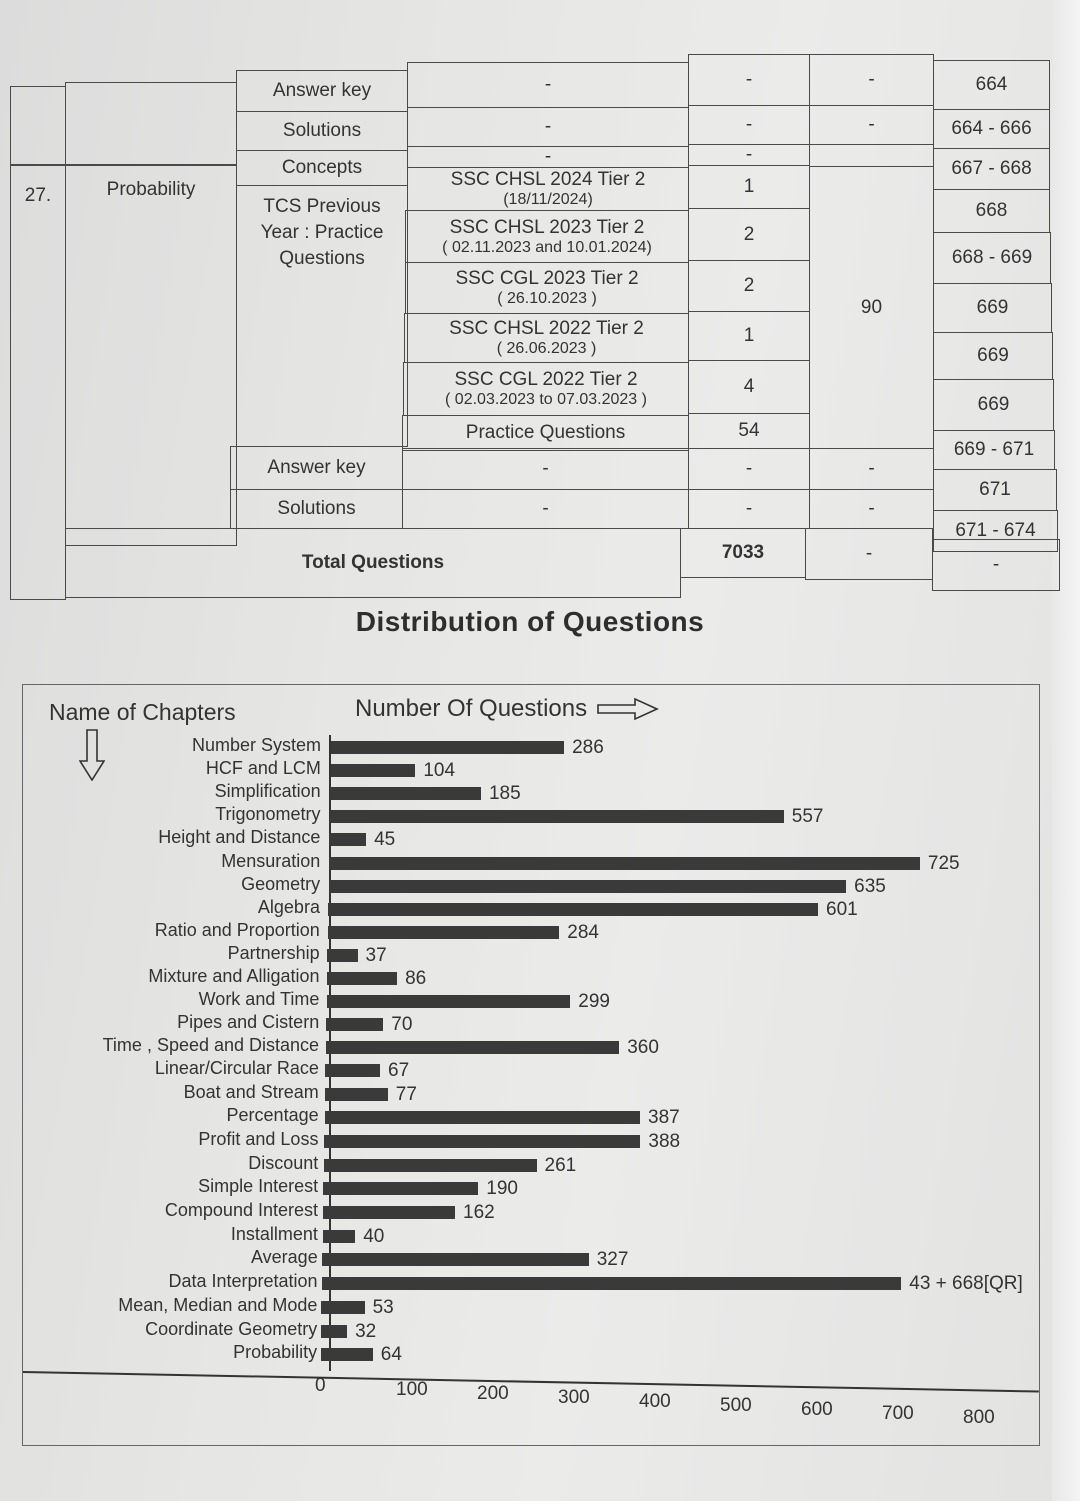 The height and width of the screenshot is (1501, 1080). I want to click on category-label: Linear/Circular Race, so click(236, 1068).